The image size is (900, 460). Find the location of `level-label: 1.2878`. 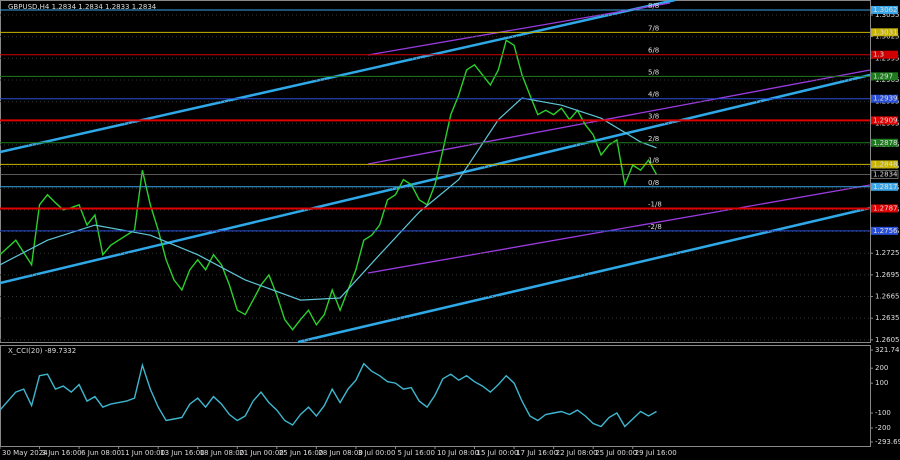

level-label: 1.2878 is located at coordinates (885, 143).